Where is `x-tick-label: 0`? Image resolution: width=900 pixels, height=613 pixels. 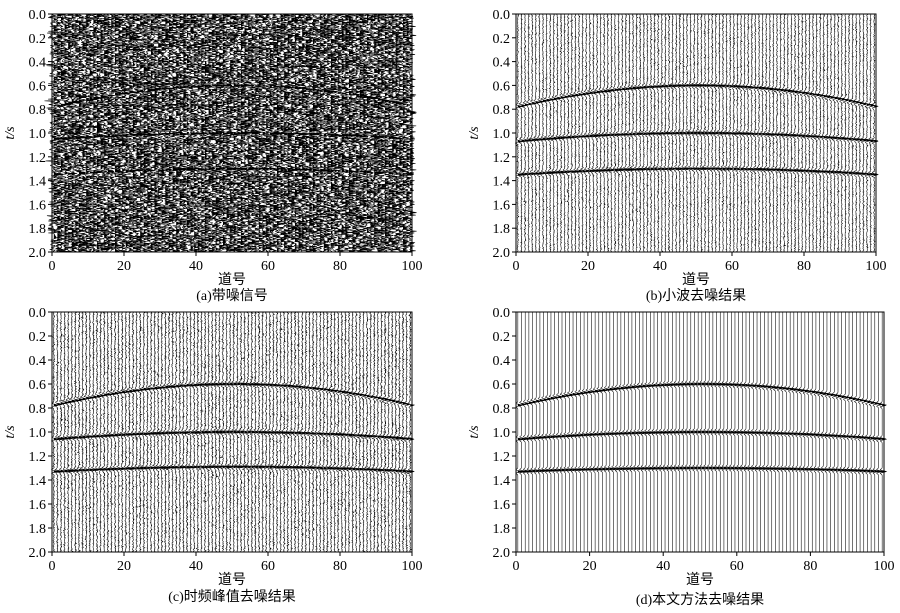 x-tick-label: 0 is located at coordinates (52, 266).